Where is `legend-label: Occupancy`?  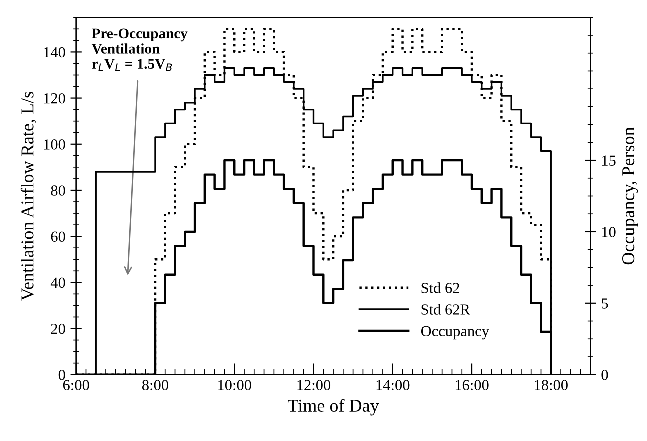 legend-label: Occupancy is located at coordinates (455, 333).